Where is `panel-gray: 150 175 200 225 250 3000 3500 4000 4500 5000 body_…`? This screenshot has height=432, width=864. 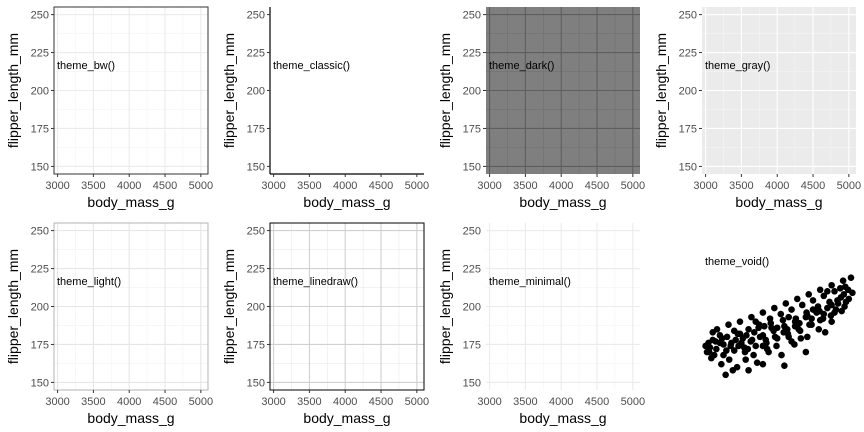
panel-gray: 150 175 200 225 250 3000 3500 4000 4500 5000 body_… is located at coordinates (757, 108).